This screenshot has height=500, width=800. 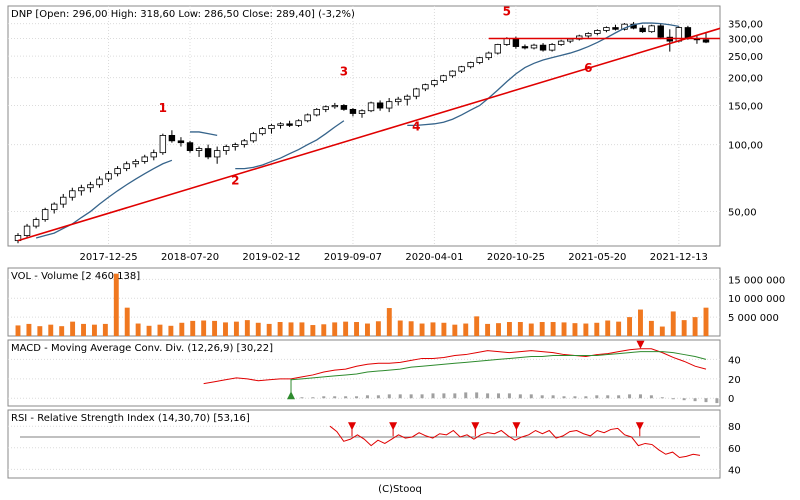 I want to click on rsi-tick-label: 80, so click(x=734, y=427).